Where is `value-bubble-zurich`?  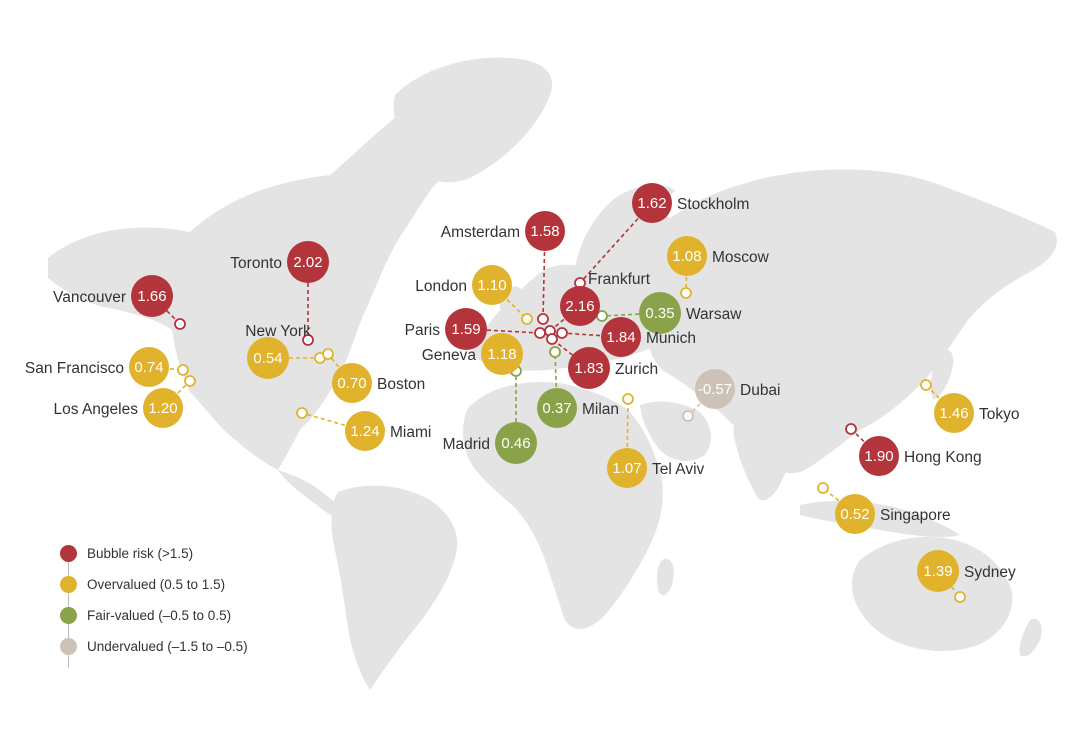
value-bubble-zurich is located at coordinates (589, 368).